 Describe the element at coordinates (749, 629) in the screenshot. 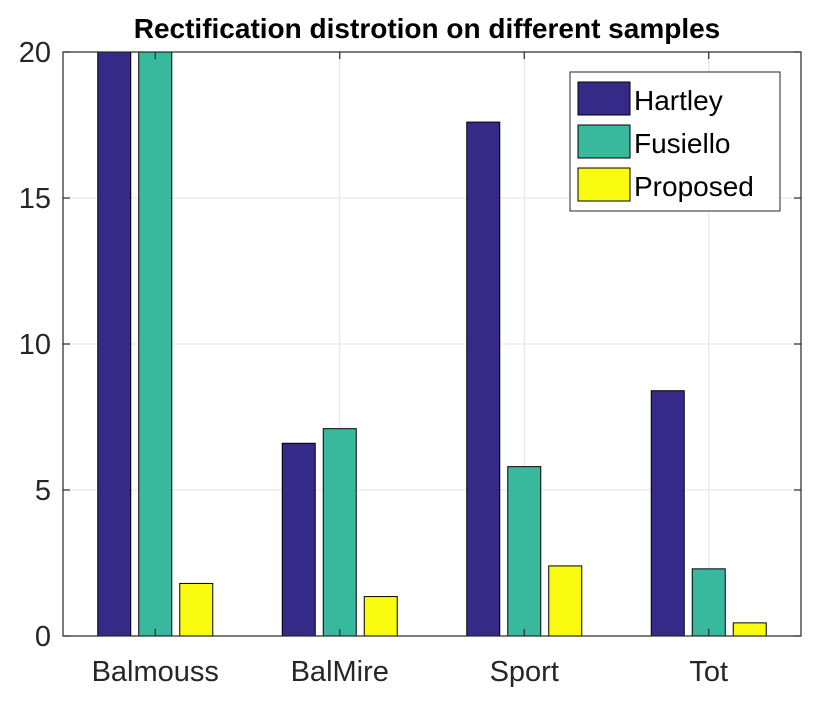

I see `bar-proposed-tot` at that location.